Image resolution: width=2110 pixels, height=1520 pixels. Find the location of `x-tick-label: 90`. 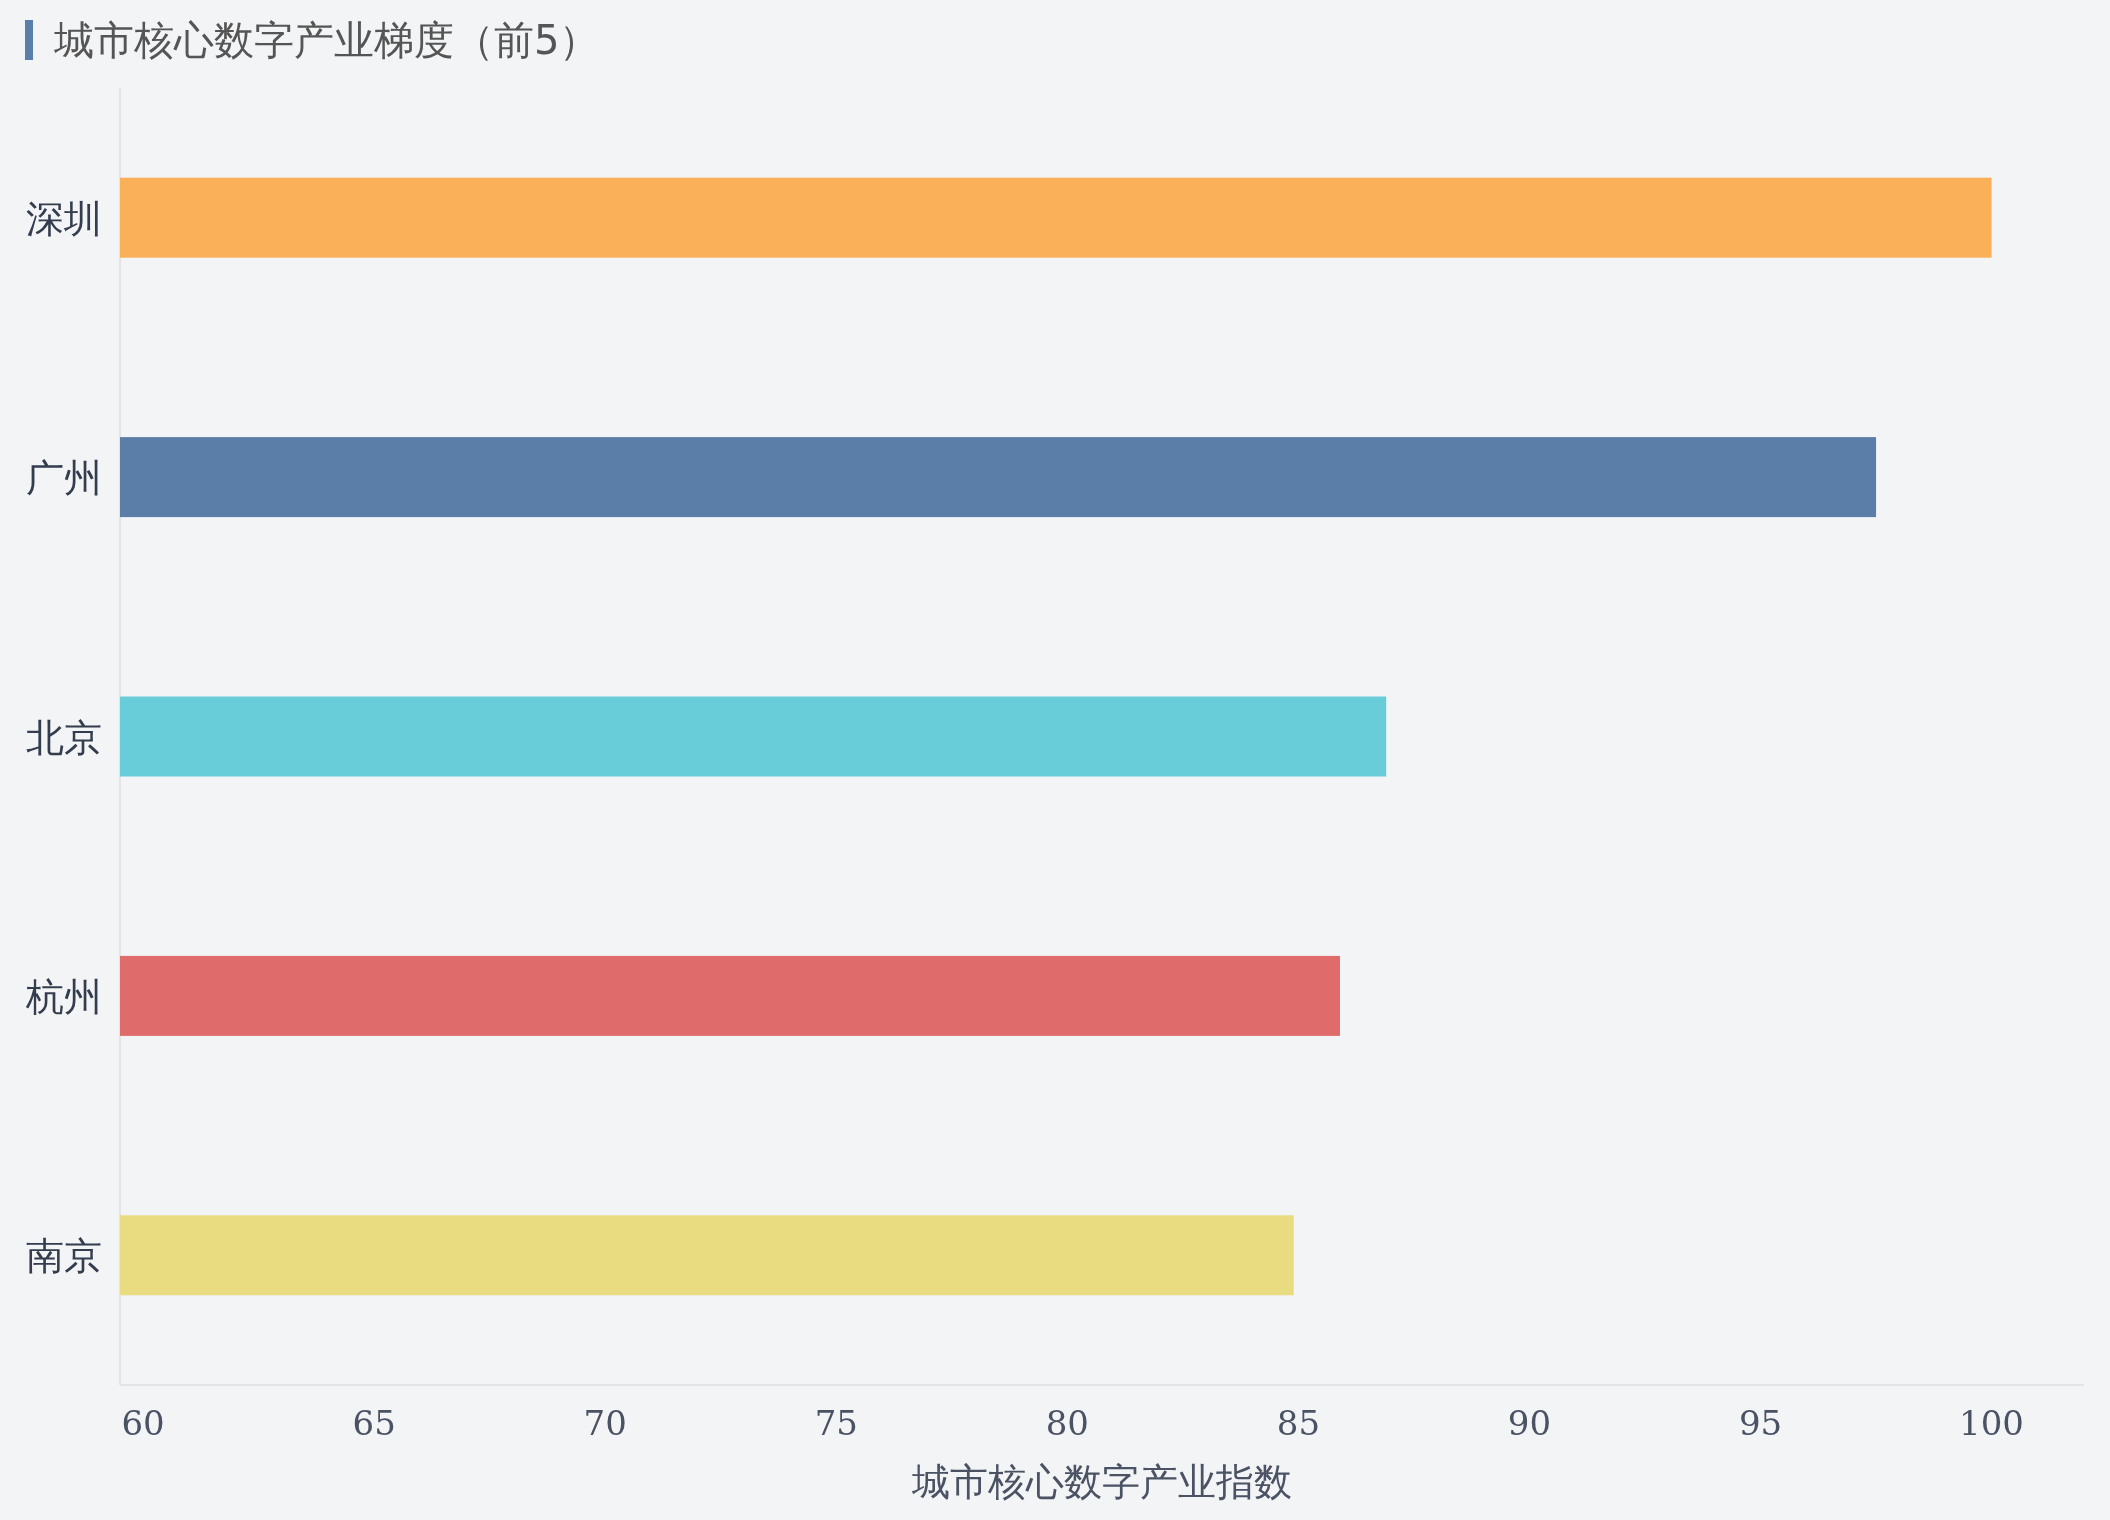

x-tick-label: 90 is located at coordinates (1529, 1423).